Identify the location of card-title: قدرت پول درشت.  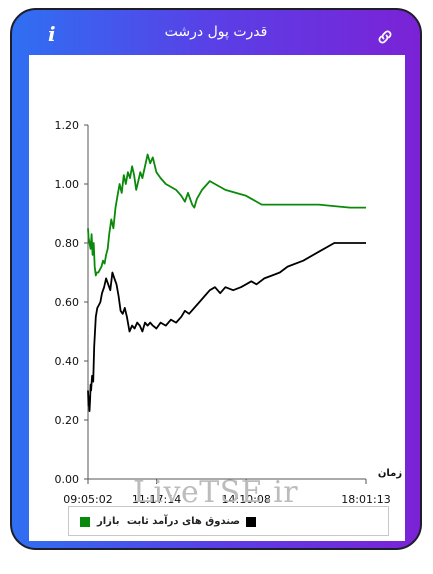
(216, 32).